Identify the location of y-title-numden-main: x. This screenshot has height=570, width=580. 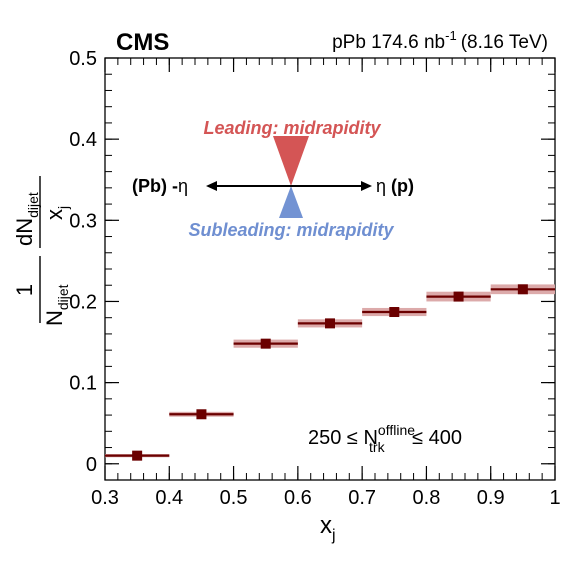
(54, 214).